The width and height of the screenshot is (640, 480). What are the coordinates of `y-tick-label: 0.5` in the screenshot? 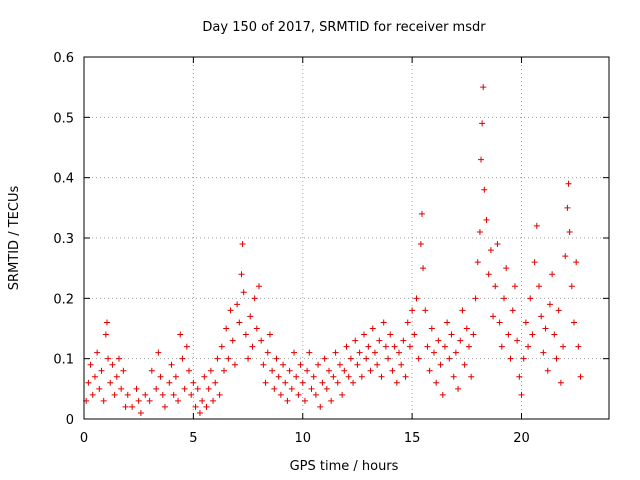 It's located at (63, 118).